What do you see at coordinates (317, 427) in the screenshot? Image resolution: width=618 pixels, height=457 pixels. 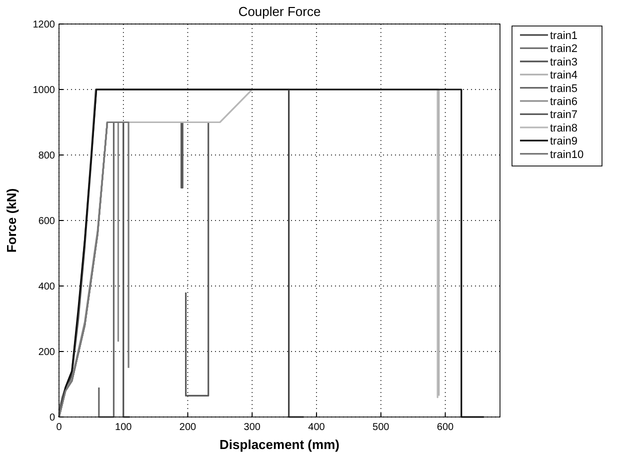 I see `x-tick-label: 400` at bounding box center [317, 427].